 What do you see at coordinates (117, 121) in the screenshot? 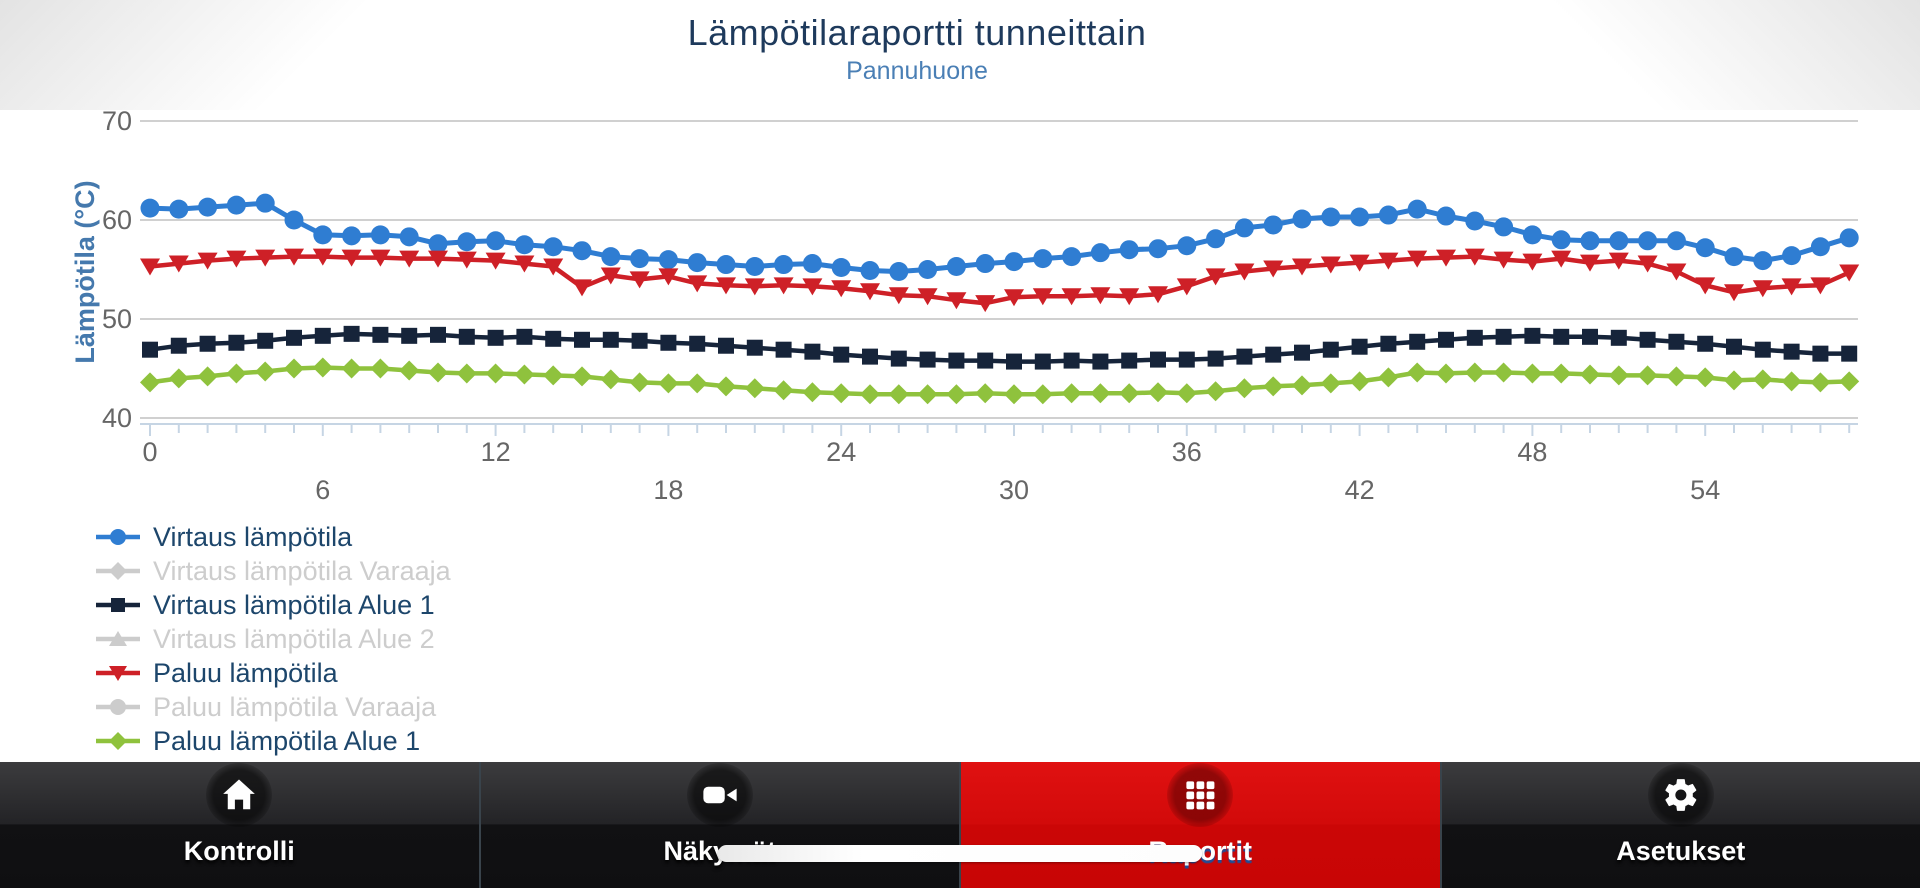
I see `svg-text: 70` at bounding box center [117, 121].